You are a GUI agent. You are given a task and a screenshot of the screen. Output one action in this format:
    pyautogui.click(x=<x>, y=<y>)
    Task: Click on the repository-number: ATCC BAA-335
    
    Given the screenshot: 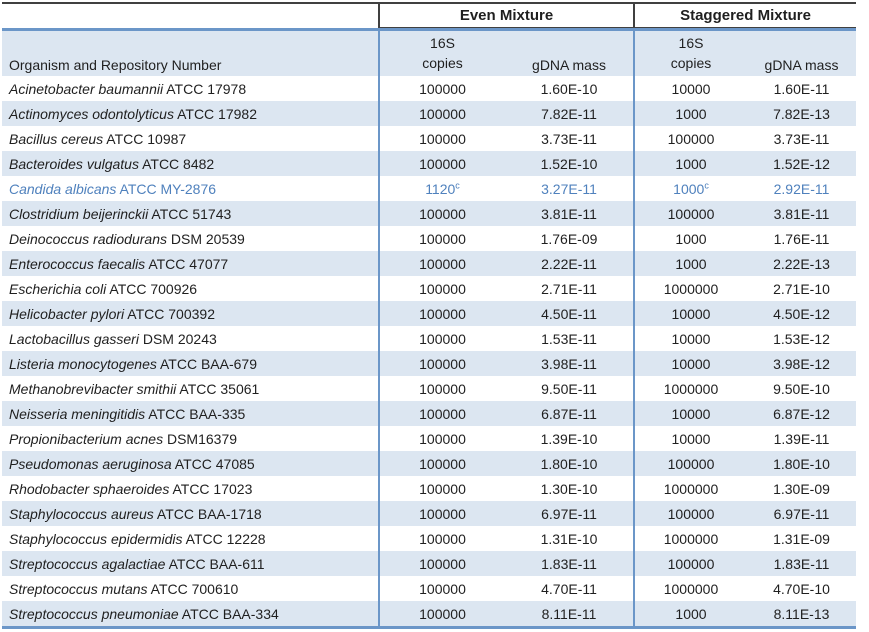 What is the action you would take?
    pyautogui.click(x=197, y=413)
    